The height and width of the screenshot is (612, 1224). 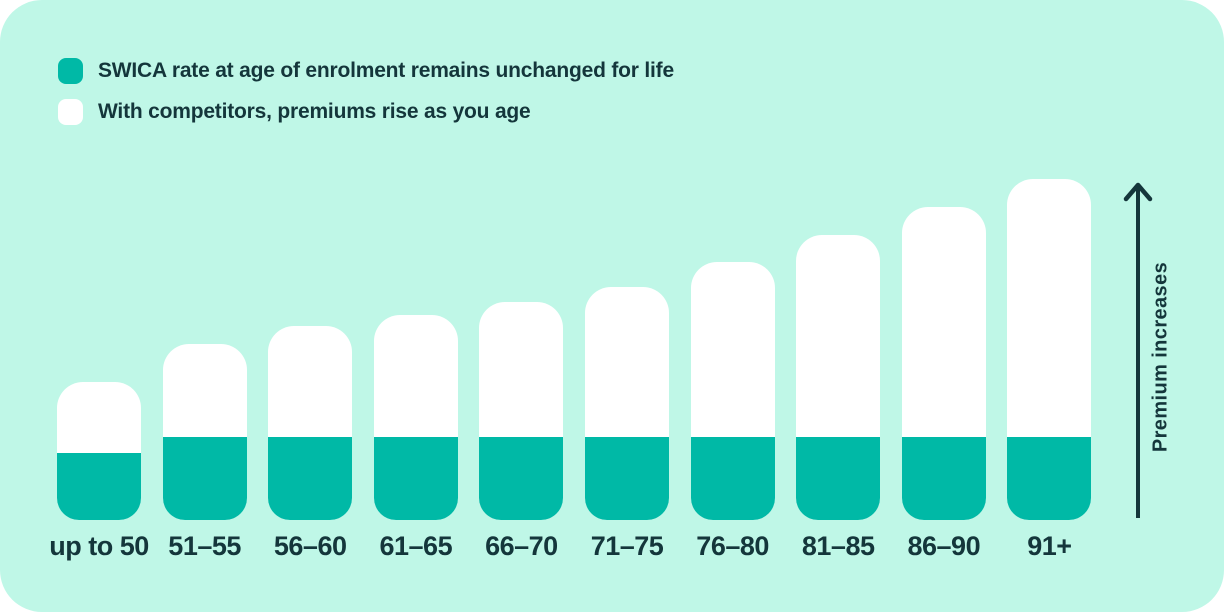 What do you see at coordinates (732, 546) in the screenshot?
I see `bar-age-label: 76–80` at bounding box center [732, 546].